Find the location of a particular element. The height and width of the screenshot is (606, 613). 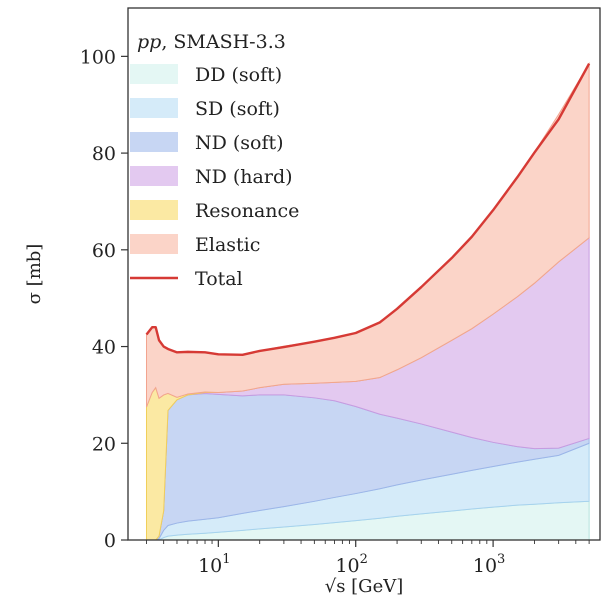

x-tick-label: 10² is located at coordinates (351, 564).